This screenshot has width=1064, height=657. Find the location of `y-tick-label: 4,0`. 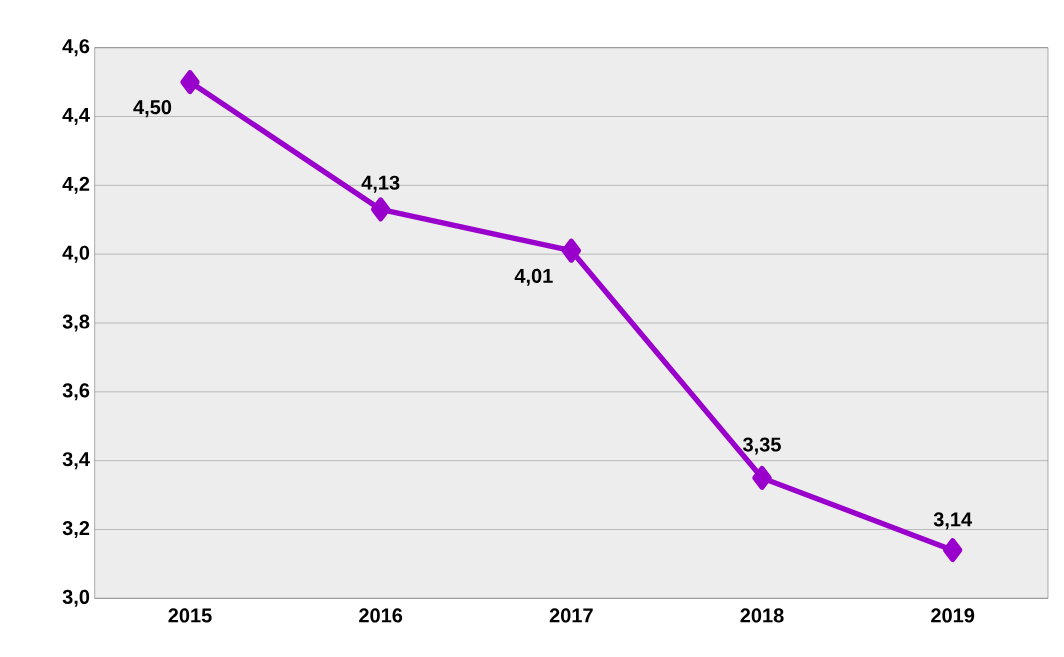

y-tick-label: 4,0 is located at coordinates (76, 254).